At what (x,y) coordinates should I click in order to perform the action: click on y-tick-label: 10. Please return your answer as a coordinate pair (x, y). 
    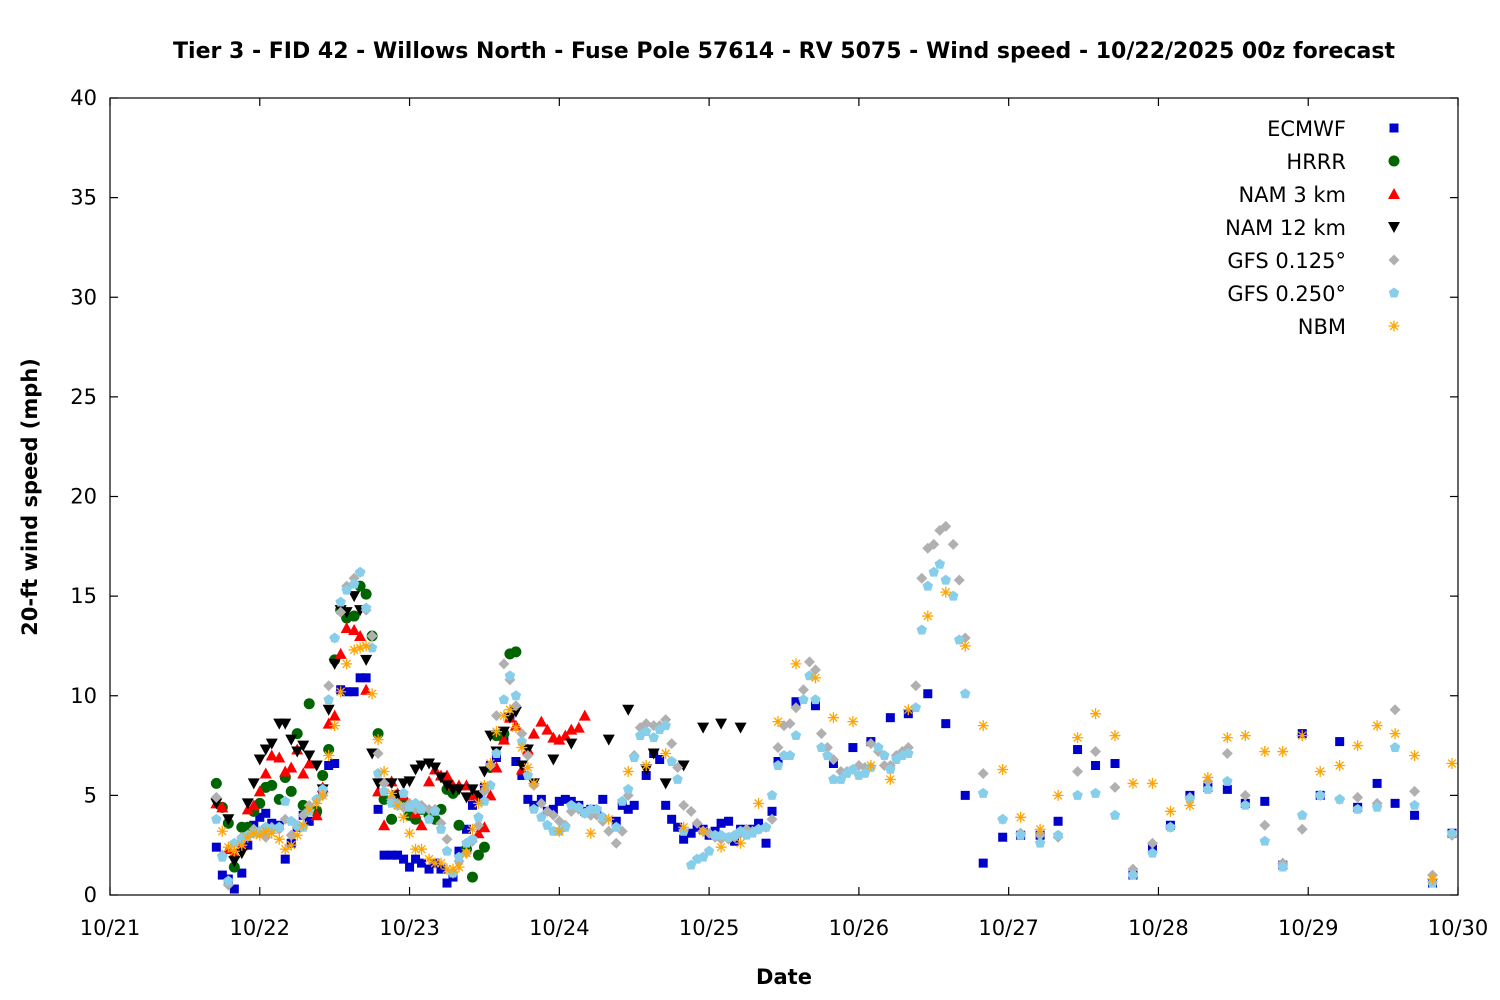
    Looking at the image, I should click on (83, 696).